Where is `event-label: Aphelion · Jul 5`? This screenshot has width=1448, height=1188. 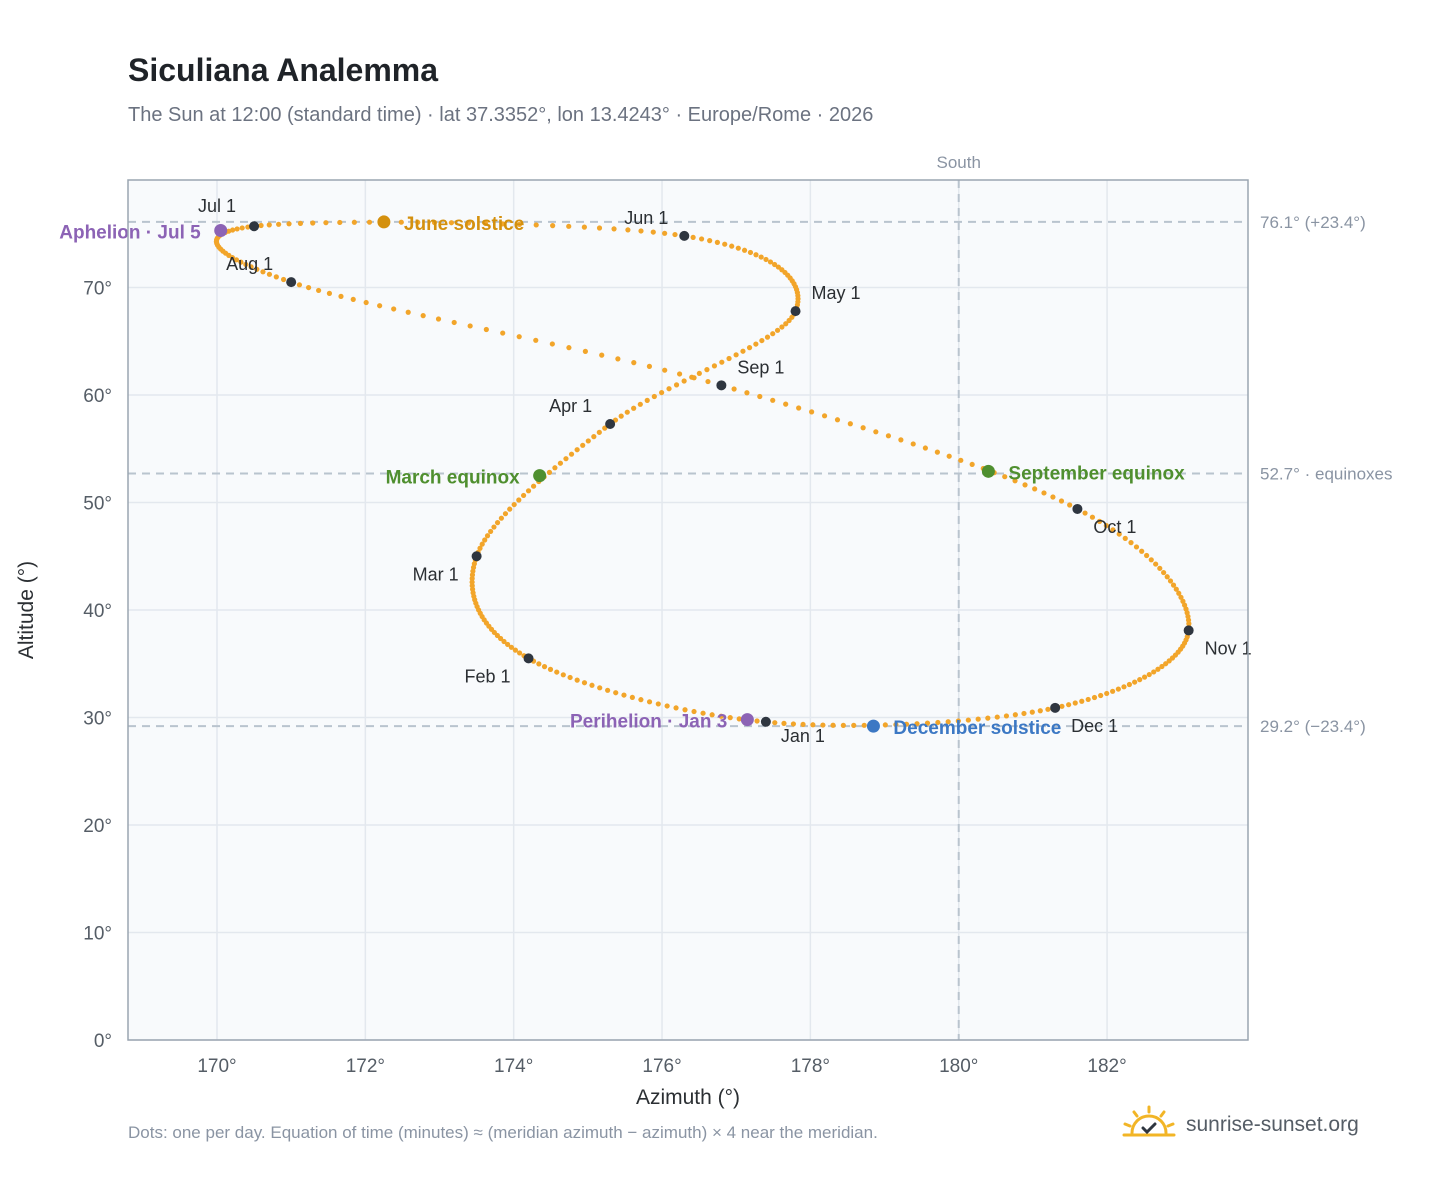
event-label: Aphelion · Jul 5 is located at coordinates (130, 233).